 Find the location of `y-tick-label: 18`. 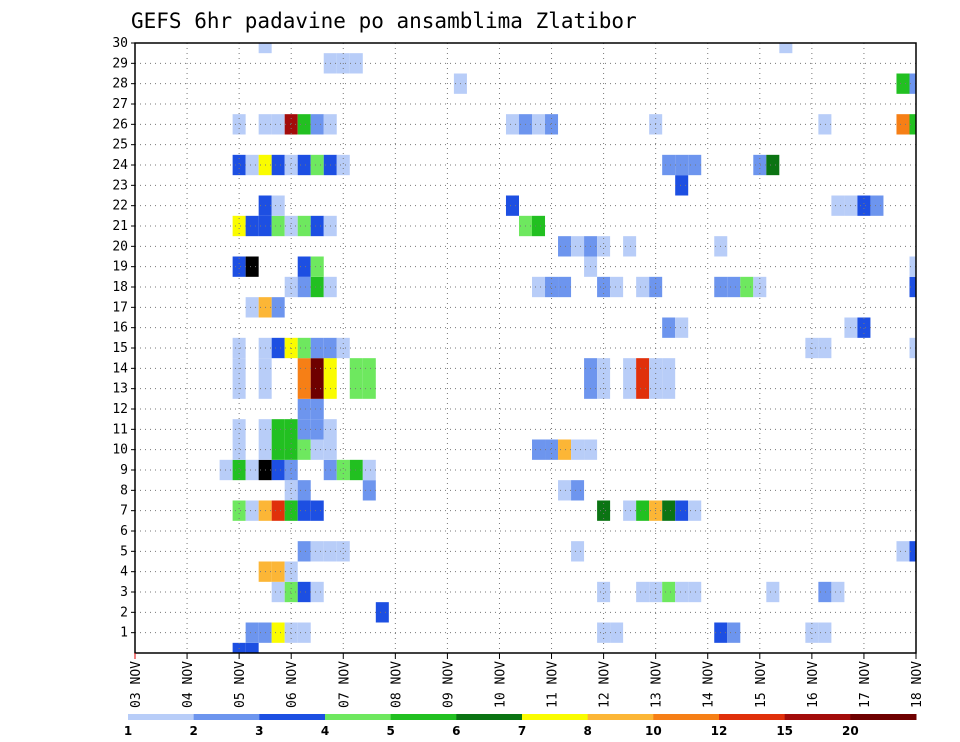

y-tick-label: 18 is located at coordinates (120, 287).